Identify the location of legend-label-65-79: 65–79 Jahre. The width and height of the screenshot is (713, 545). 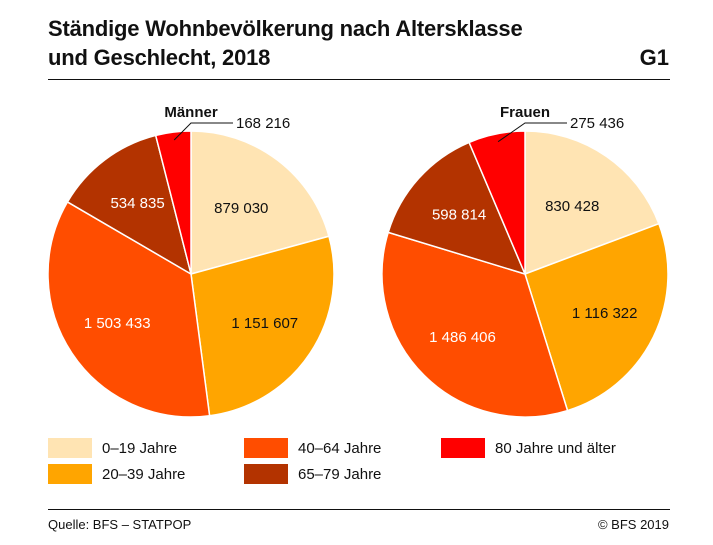
(340, 474).